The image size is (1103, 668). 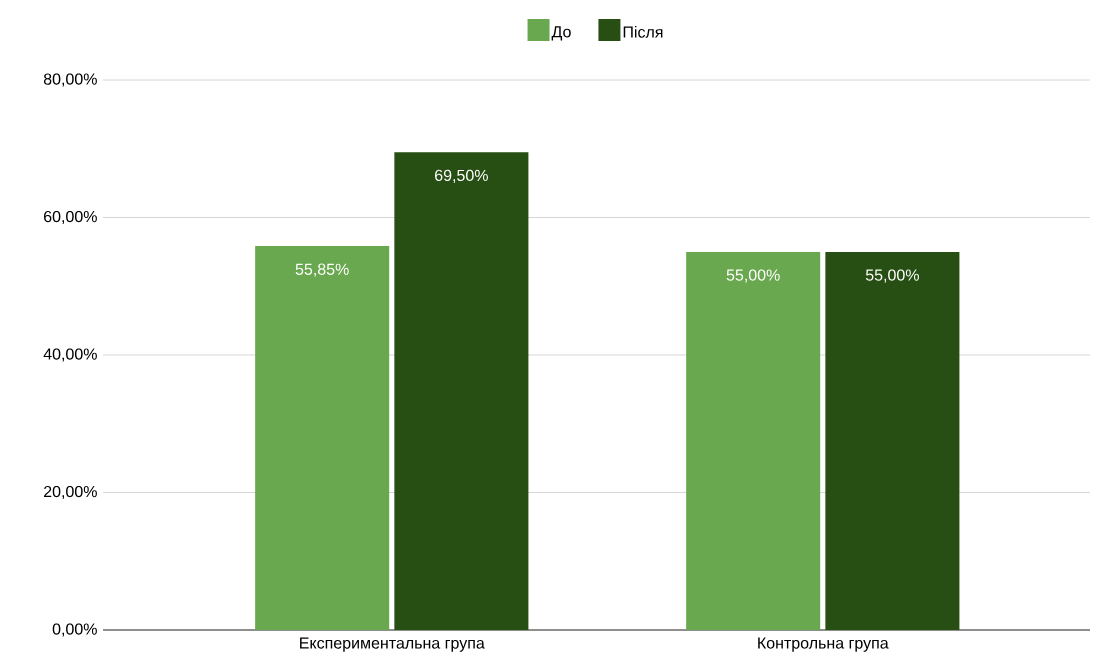 What do you see at coordinates (70, 80) in the screenshot?
I see `y-tick-label: 80,00%` at bounding box center [70, 80].